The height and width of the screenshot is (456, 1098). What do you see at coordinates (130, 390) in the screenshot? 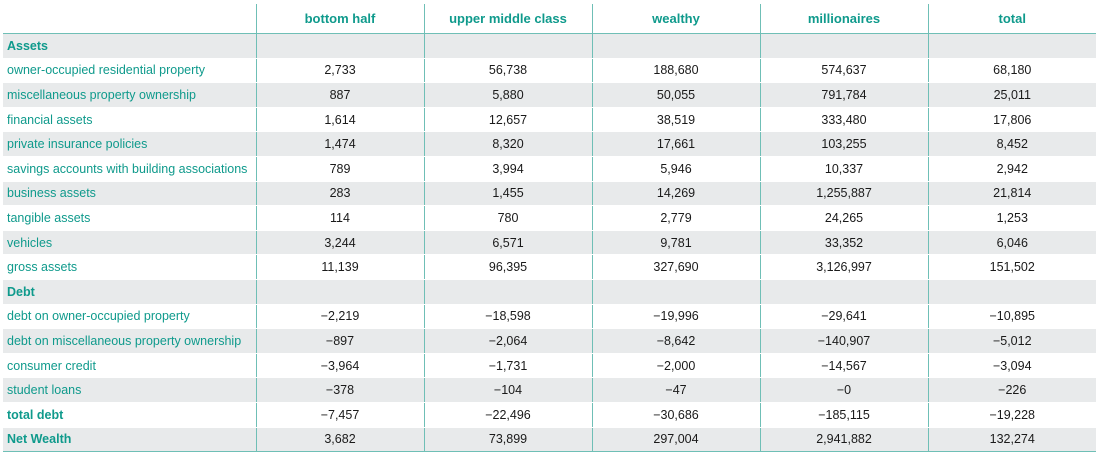
I see `row-label: student loans` at bounding box center [130, 390].